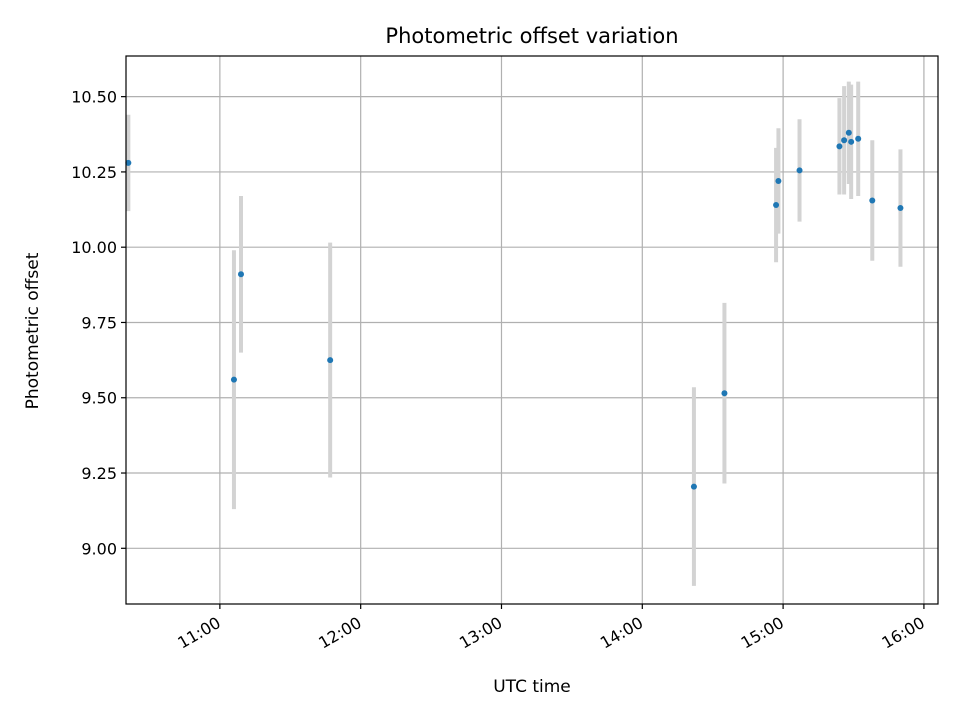 Image resolution: width=960 pixels, height=720 pixels. What do you see at coordinates (99, 548) in the screenshot?
I see `y-tick-label: 9.00` at bounding box center [99, 548].